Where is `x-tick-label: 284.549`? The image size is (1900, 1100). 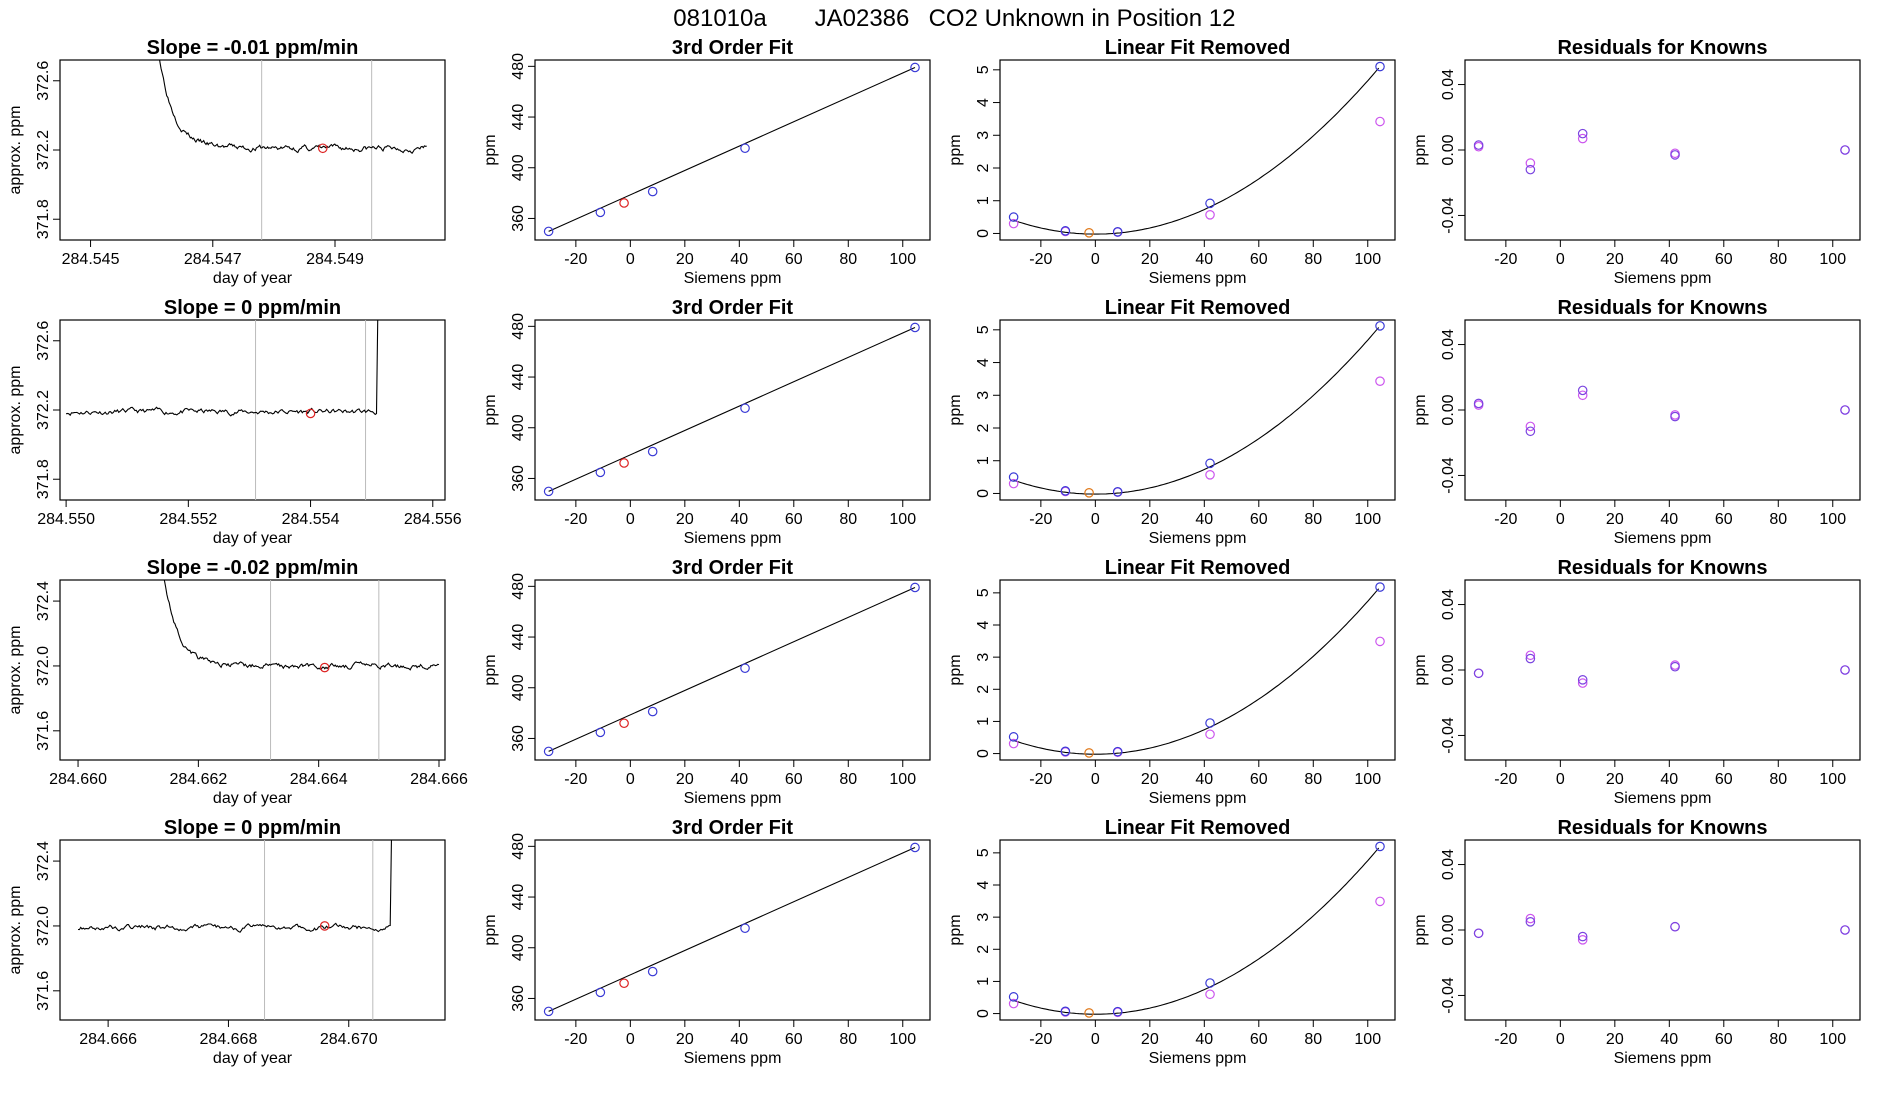 x-tick-label: 284.549 is located at coordinates (335, 259).